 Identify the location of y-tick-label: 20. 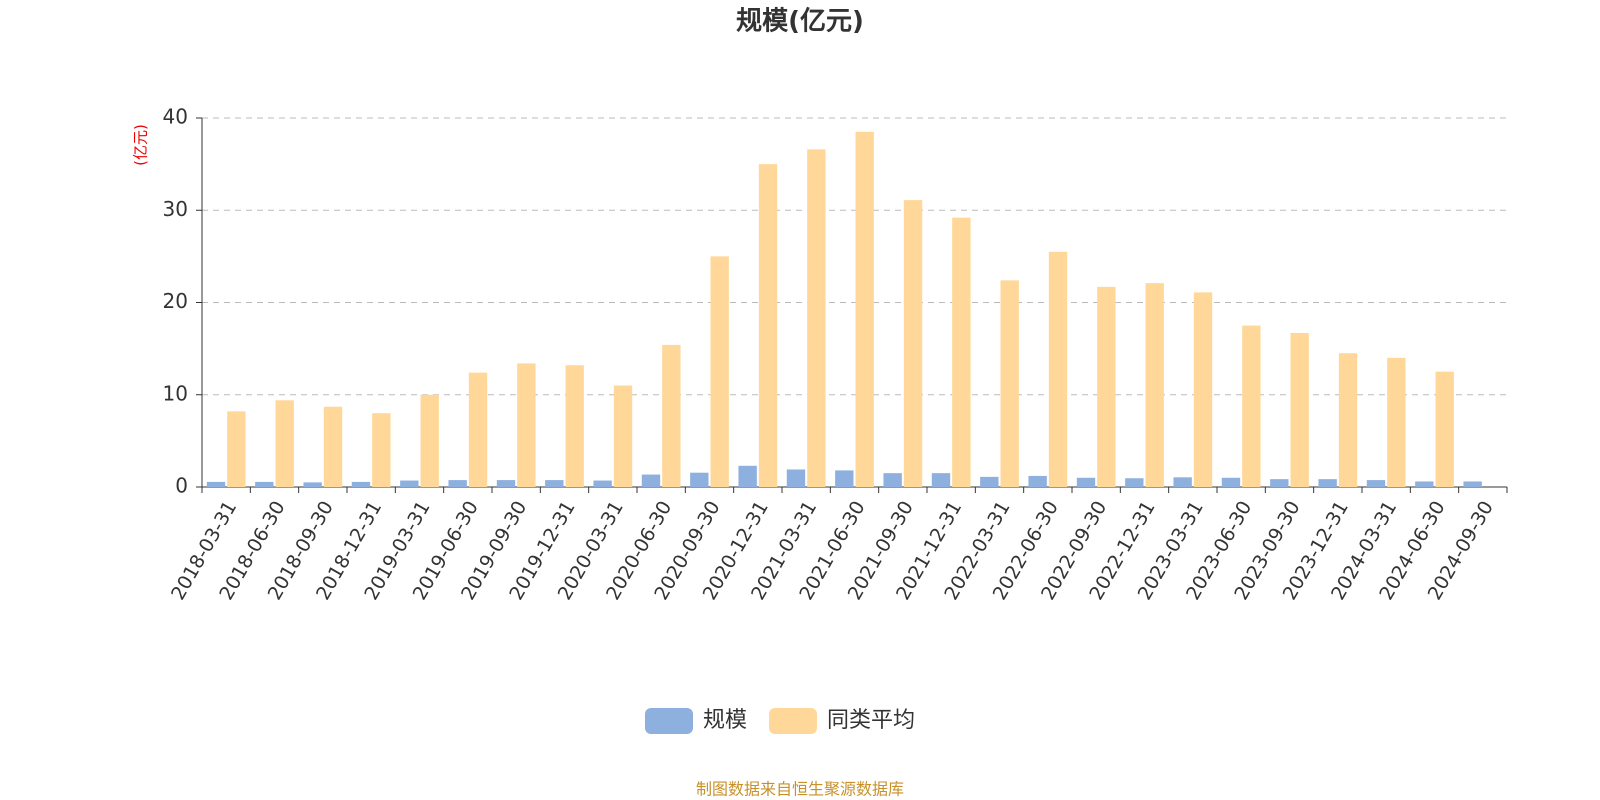
(175, 301).